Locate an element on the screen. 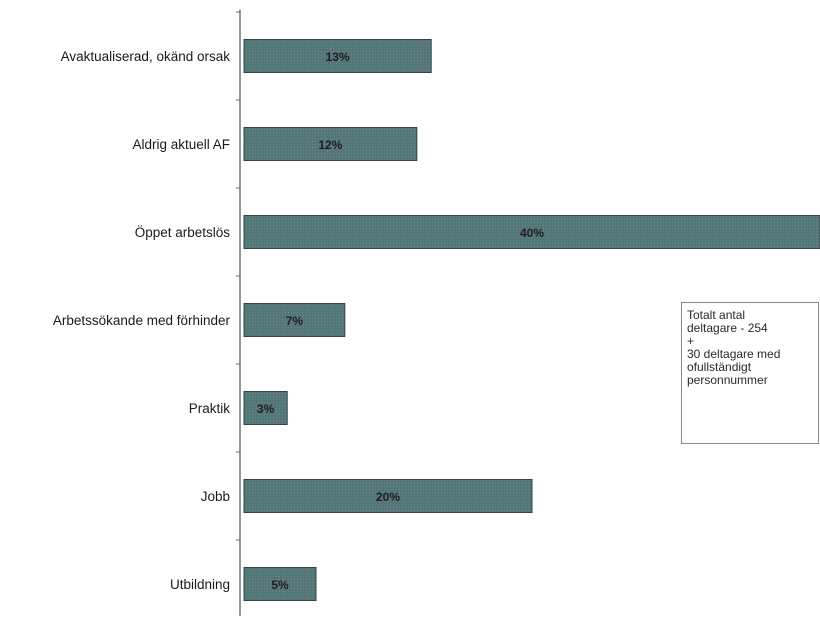 The width and height of the screenshot is (820, 621). data-label: 20% is located at coordinates (388, 497).